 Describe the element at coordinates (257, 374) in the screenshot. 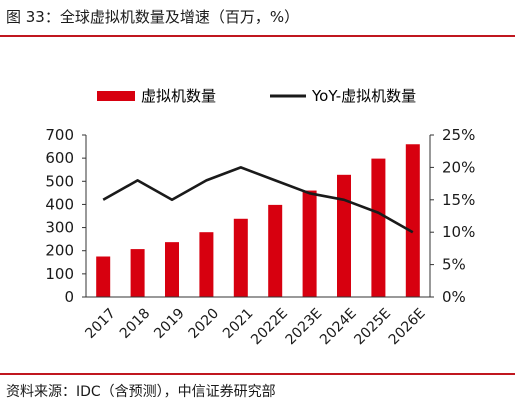

I see `bottom-rule` at that location.